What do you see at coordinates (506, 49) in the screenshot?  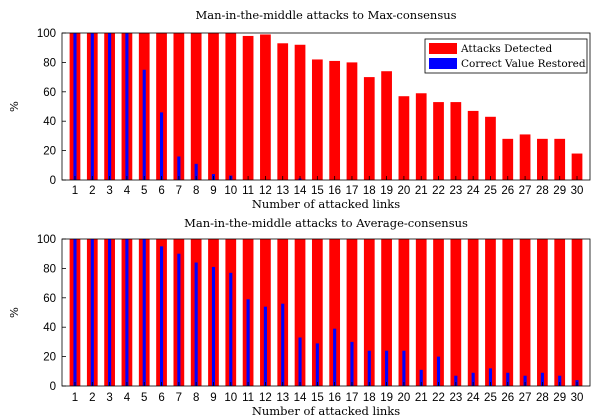 I see `legend-label: Attacks Detected` at bounding box center [506, 49].